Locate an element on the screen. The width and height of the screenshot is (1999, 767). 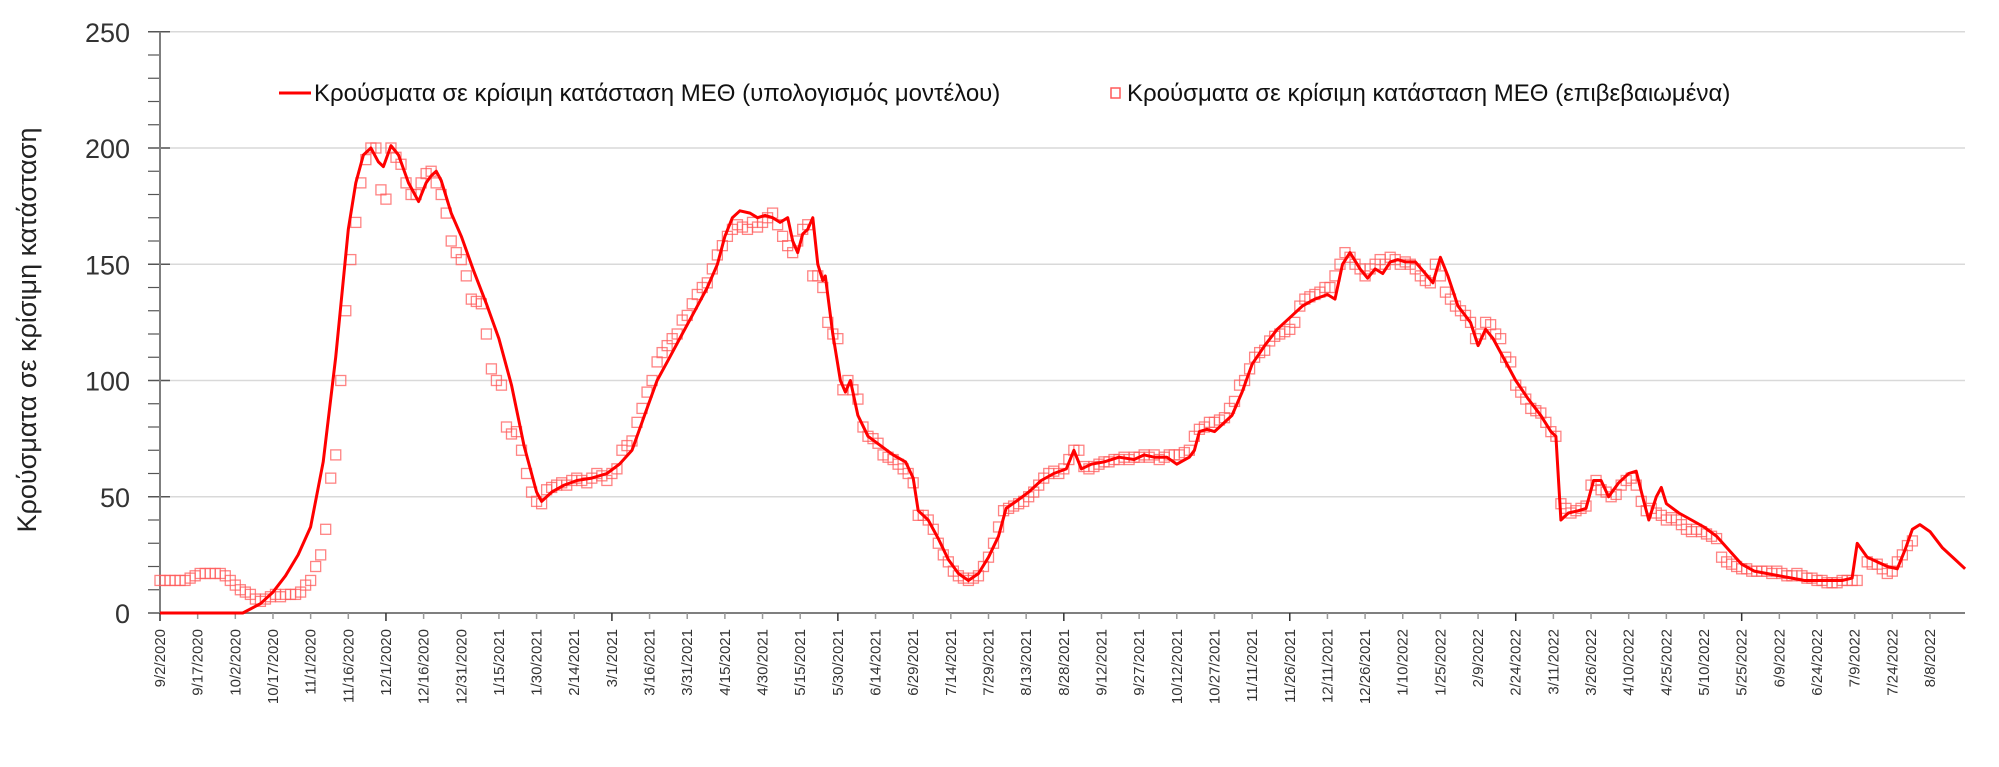
x-tick-label: 10/12/2021 is located at coordinates (1177, 666).